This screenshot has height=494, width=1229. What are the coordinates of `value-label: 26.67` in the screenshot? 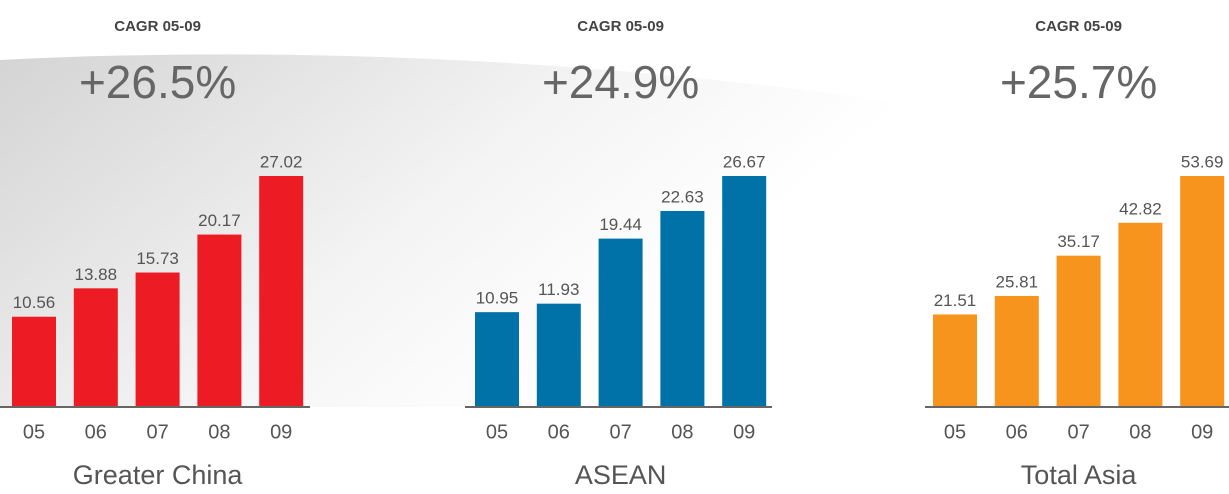 It's located at (744, 161).